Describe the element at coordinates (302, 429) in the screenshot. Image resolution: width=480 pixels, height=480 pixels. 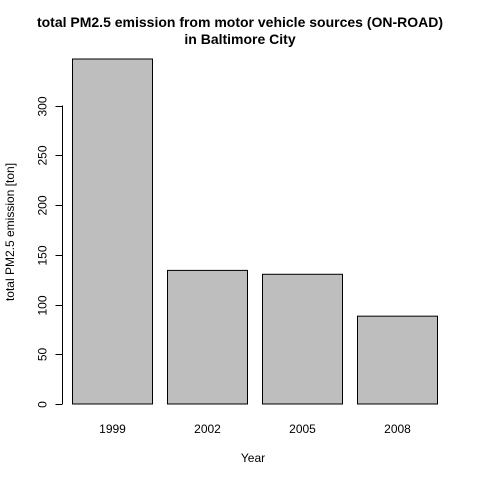
I see `x-tick-label: 2005` at that location.